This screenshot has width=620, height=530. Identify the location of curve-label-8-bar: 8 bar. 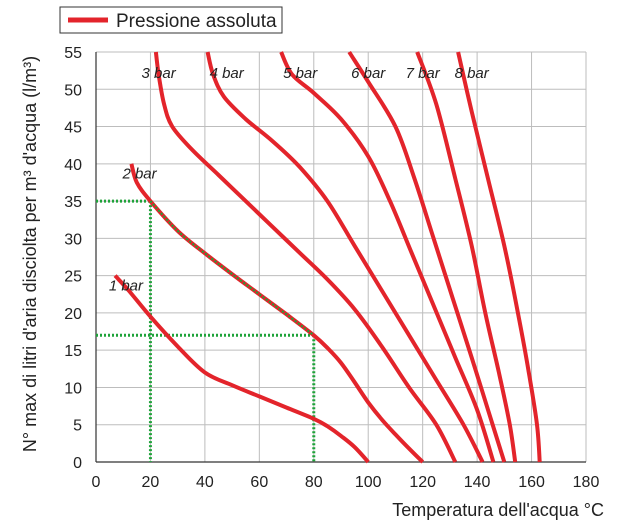
(472, 73).